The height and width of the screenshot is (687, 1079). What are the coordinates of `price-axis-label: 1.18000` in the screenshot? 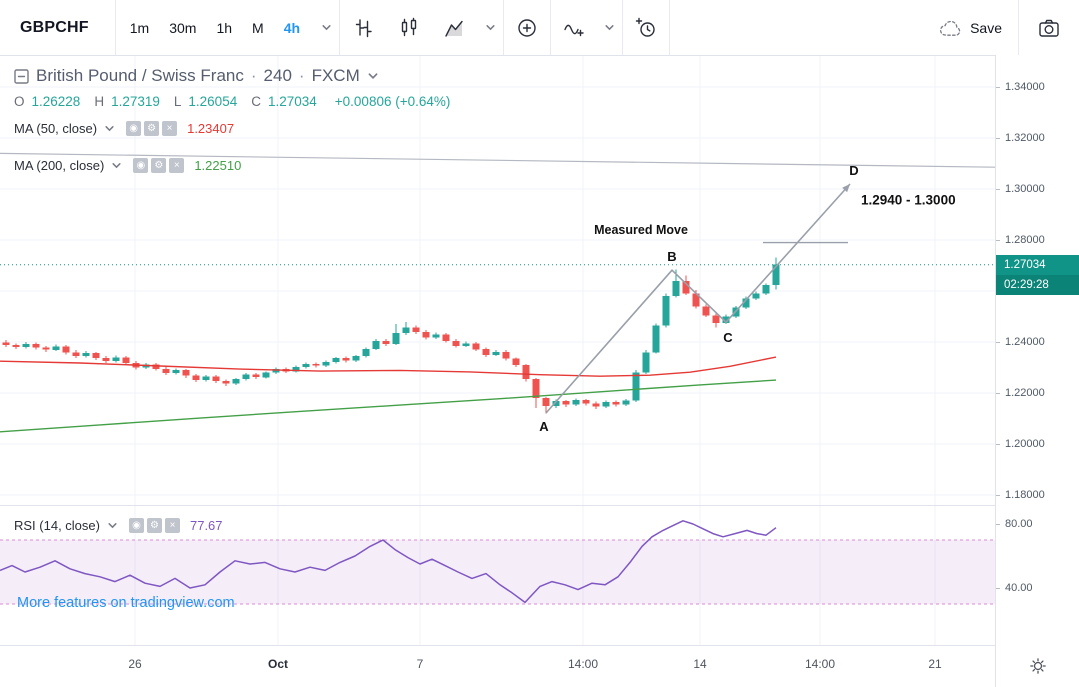 It's located at (1020, 495).